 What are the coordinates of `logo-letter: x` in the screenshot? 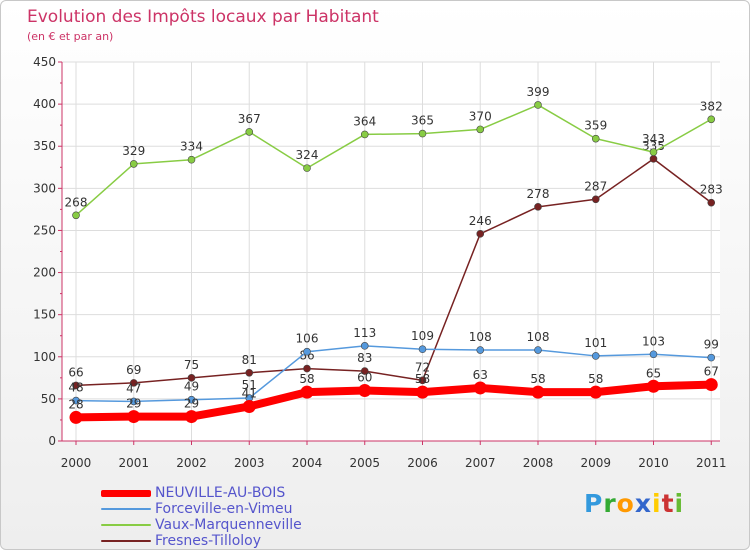 It's located at (643, 503).